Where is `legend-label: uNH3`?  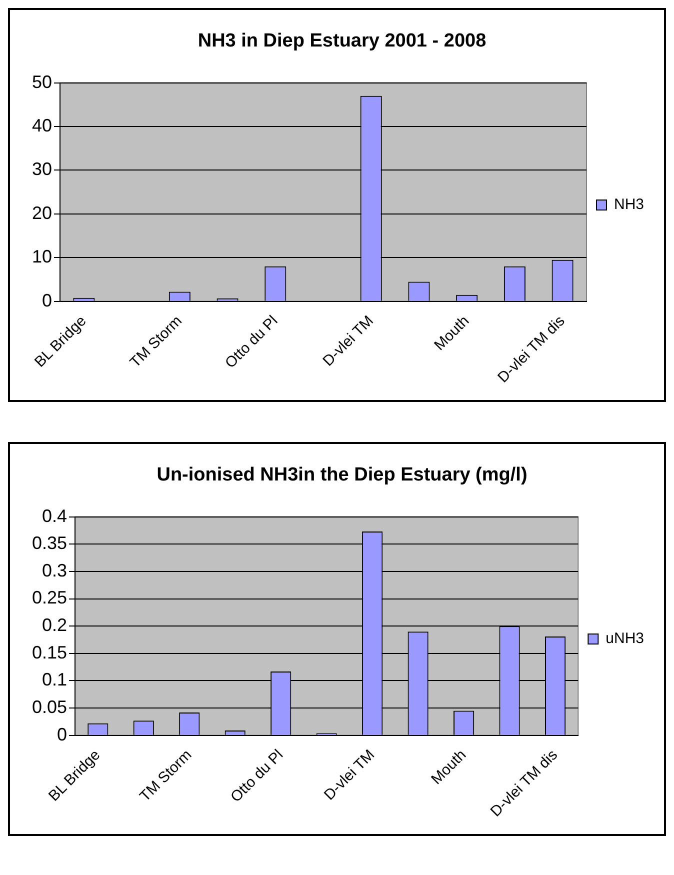 legend-label: uNH3 is located at coordinates (625, 639).